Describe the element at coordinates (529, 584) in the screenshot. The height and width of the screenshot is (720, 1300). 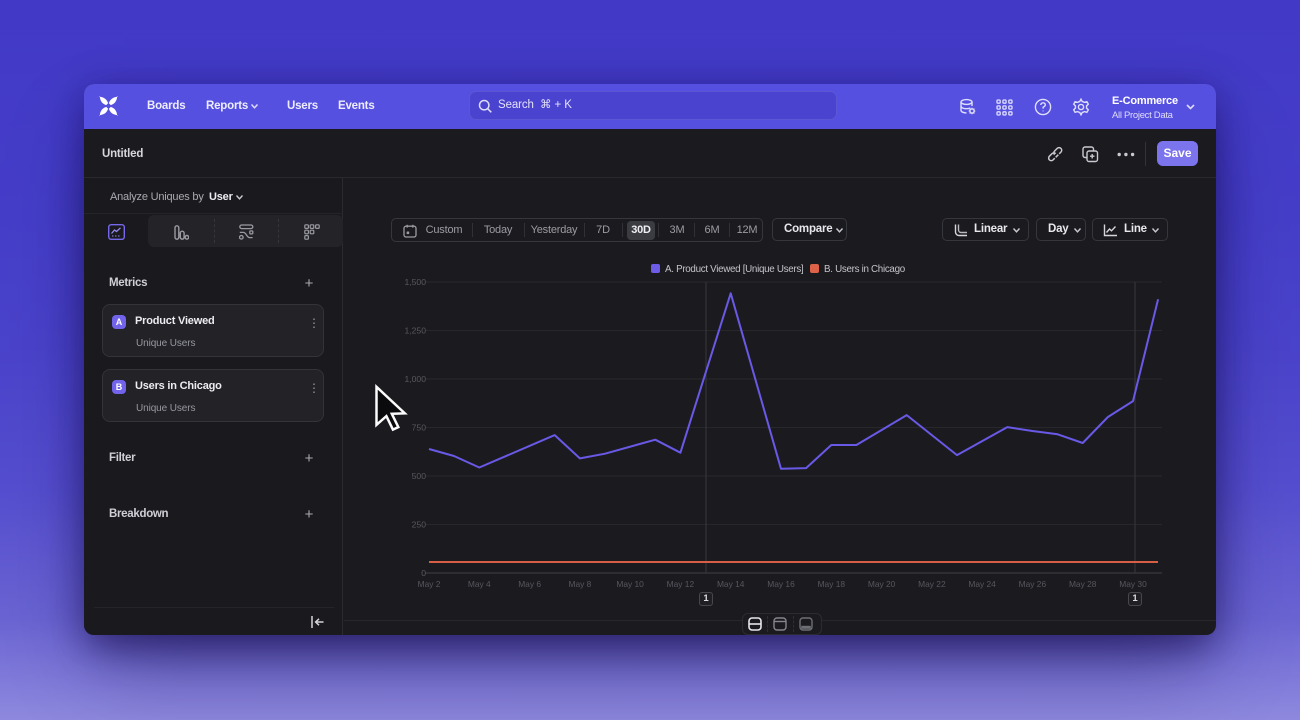
I see `svg-text: May 6` at that location.